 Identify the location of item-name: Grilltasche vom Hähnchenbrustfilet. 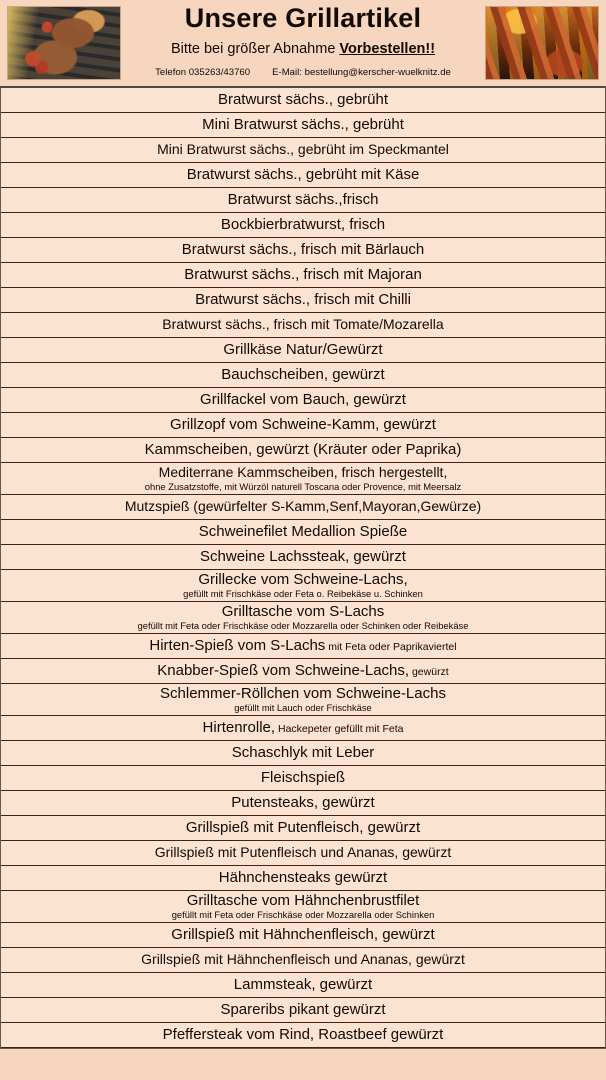
(303, 900).